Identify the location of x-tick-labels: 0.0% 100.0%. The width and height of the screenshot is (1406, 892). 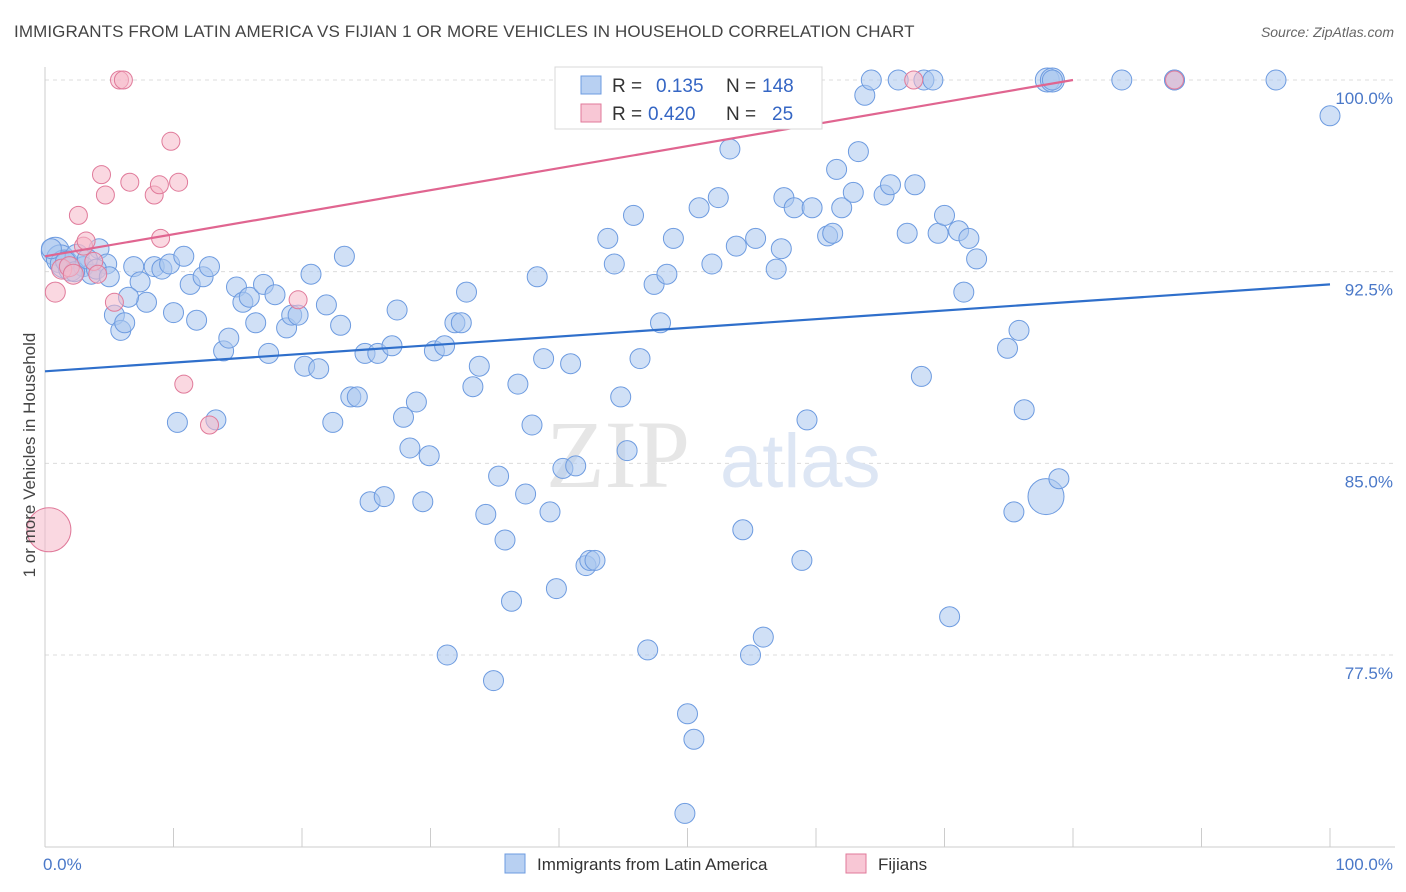
(718, 864).